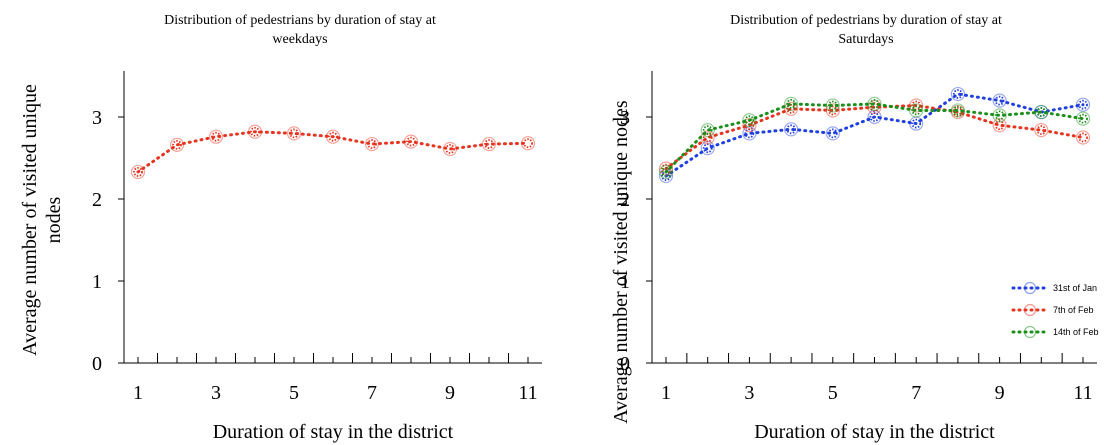  Describe the element at coordinates (621, 262) in the screenshot. I see `y-axis-label: Average number of visited unique nodes` at that location.